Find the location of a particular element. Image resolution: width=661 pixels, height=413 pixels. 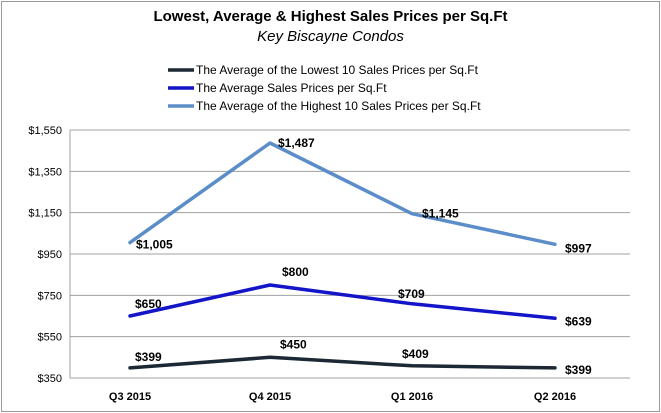

y-tick-label: $350 is located at coordinates (50, 379).